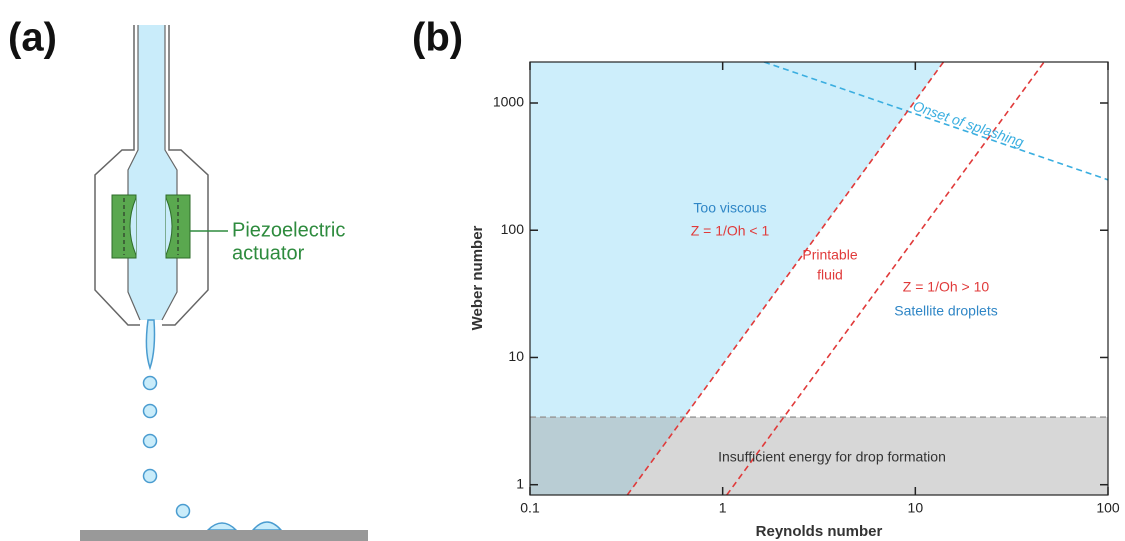 This screenshot has height=541, width=1125. Describe the element at coordinates (819, 531) in the screenshot. I see `x-axis-label: Reynolds number` at that location.